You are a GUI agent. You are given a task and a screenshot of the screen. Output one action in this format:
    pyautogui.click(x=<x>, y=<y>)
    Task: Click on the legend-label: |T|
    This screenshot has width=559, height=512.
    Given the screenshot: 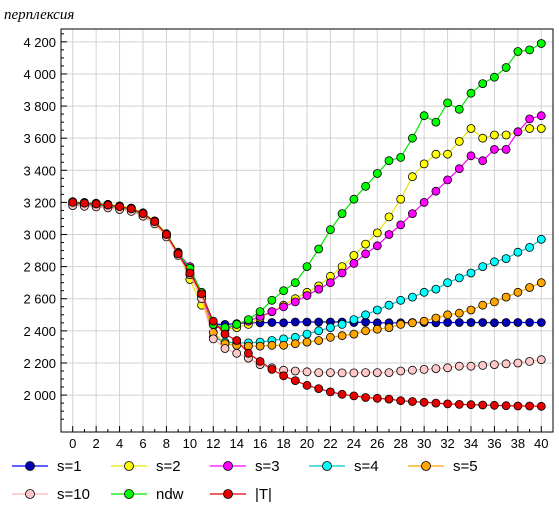 What is the action you would take?
    pyautogui.click(x=263, y=494)
    